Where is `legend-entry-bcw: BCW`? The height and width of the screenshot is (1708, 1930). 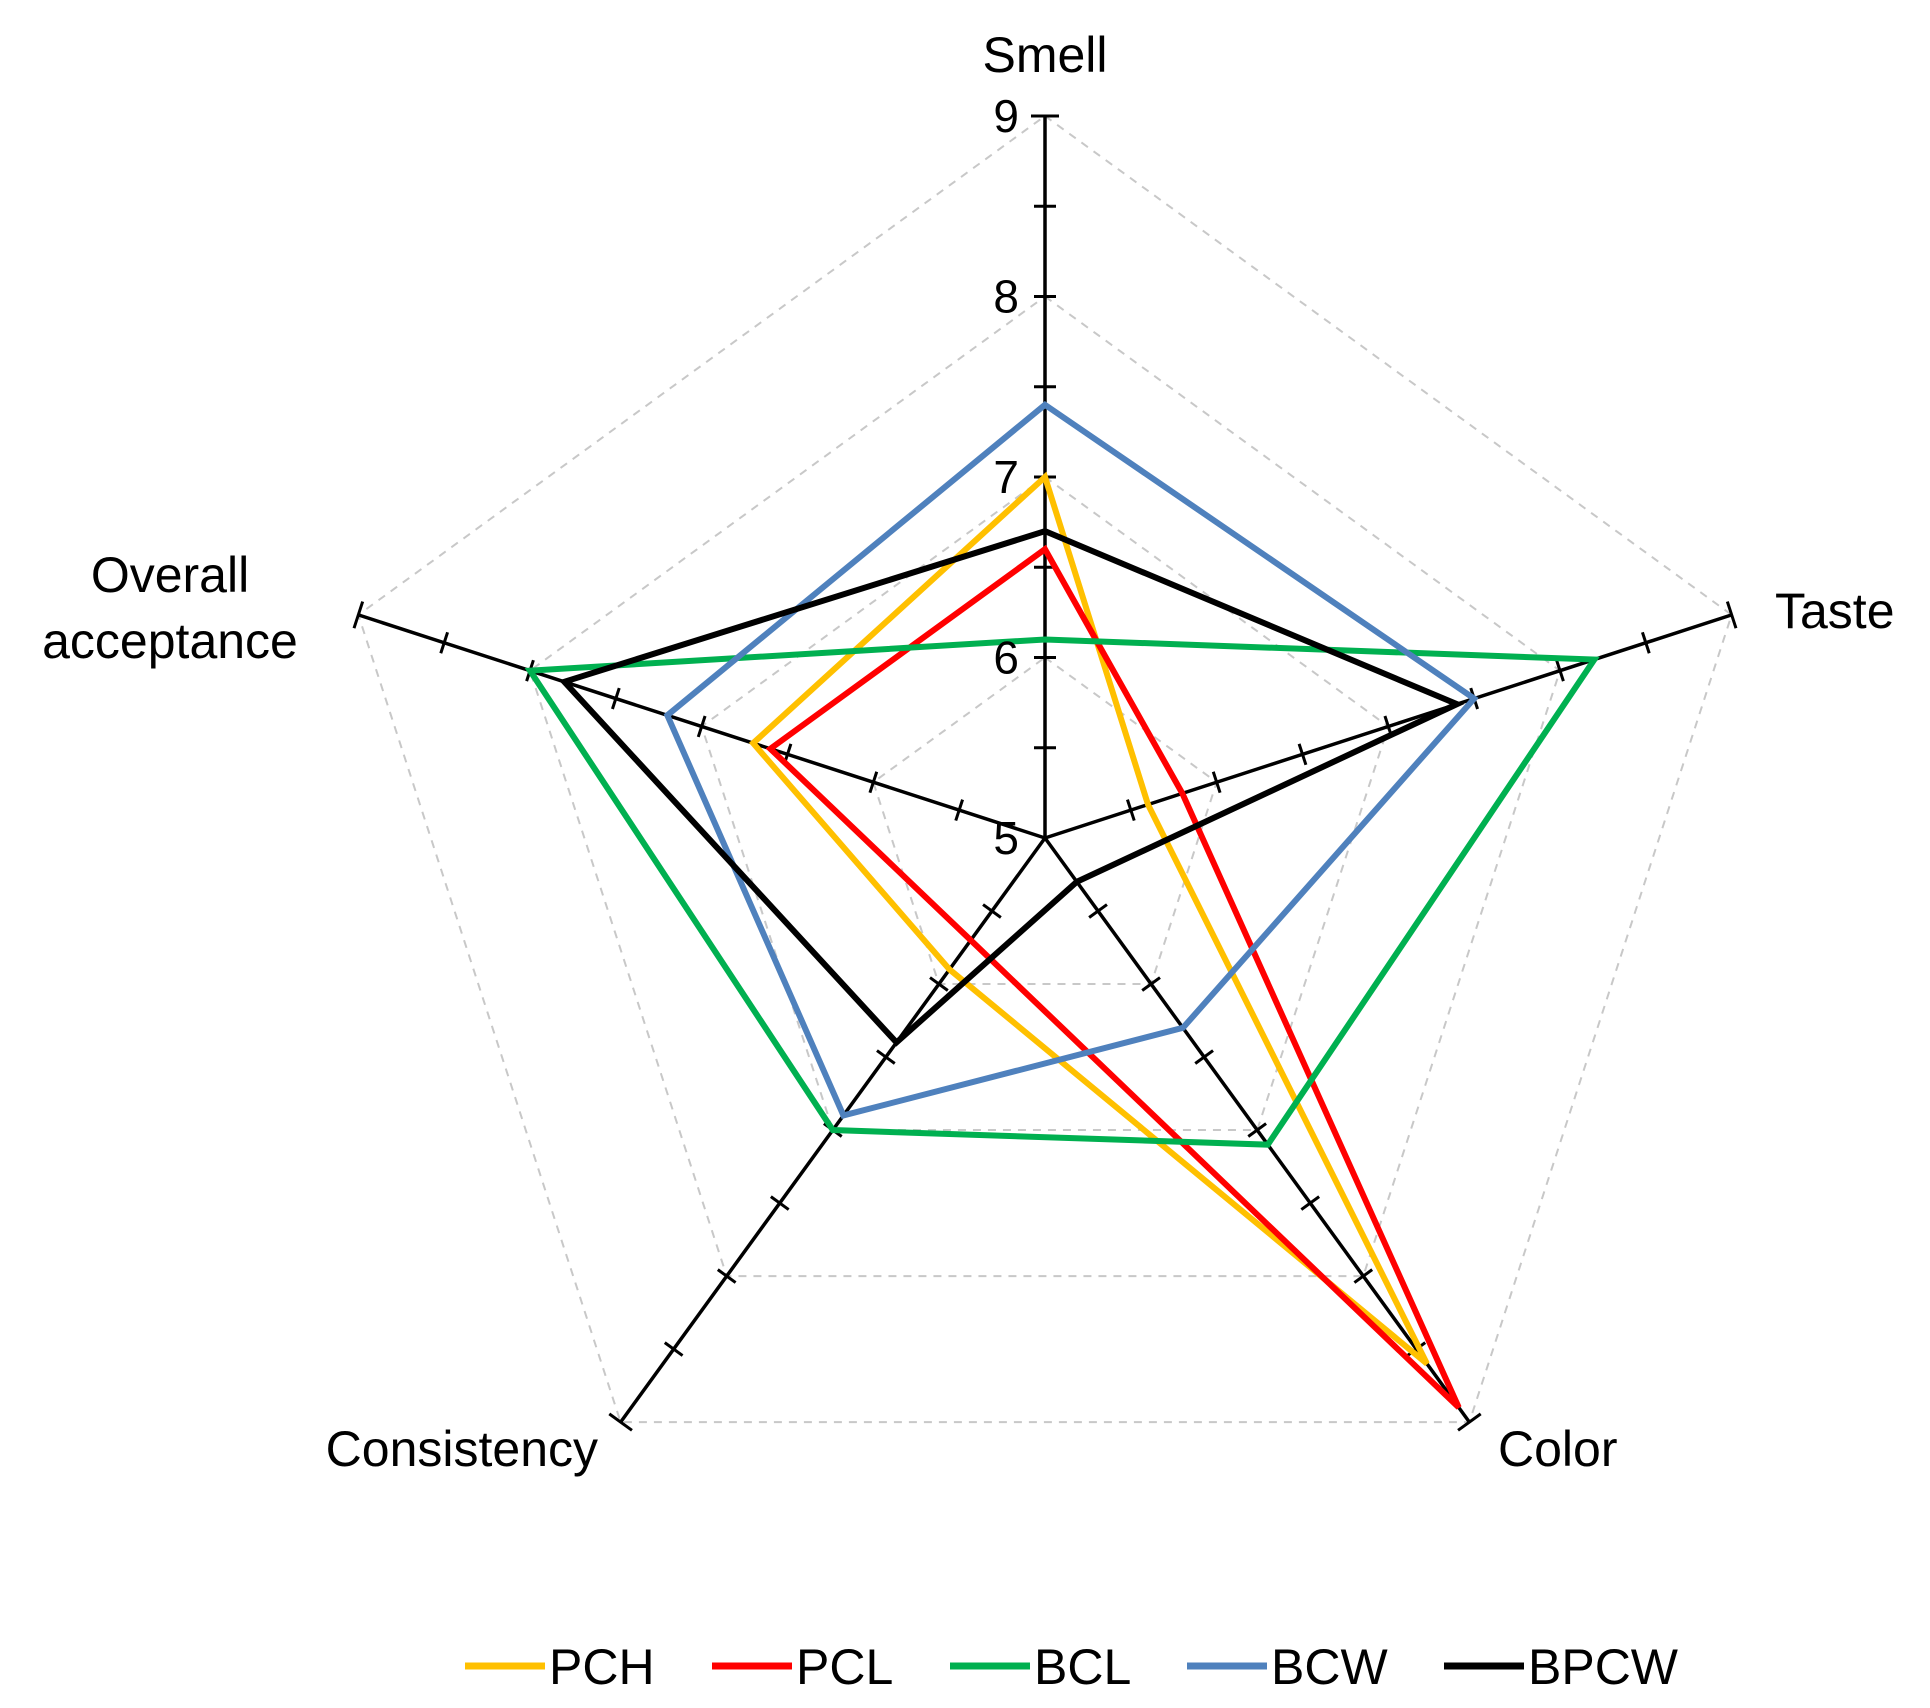 legend-entry-bcw: BCW is located at coordinates (1287, 1667).